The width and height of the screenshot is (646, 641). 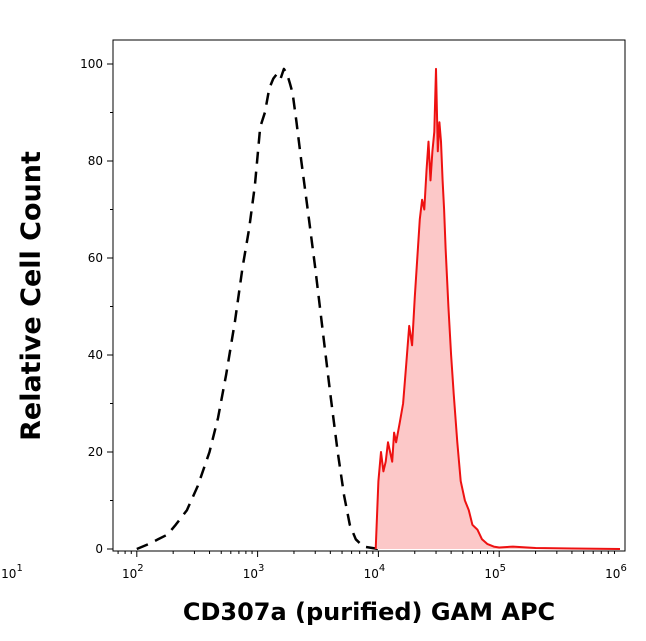 I want to click on y-tick-label: 40, so click(x=95, y=355).